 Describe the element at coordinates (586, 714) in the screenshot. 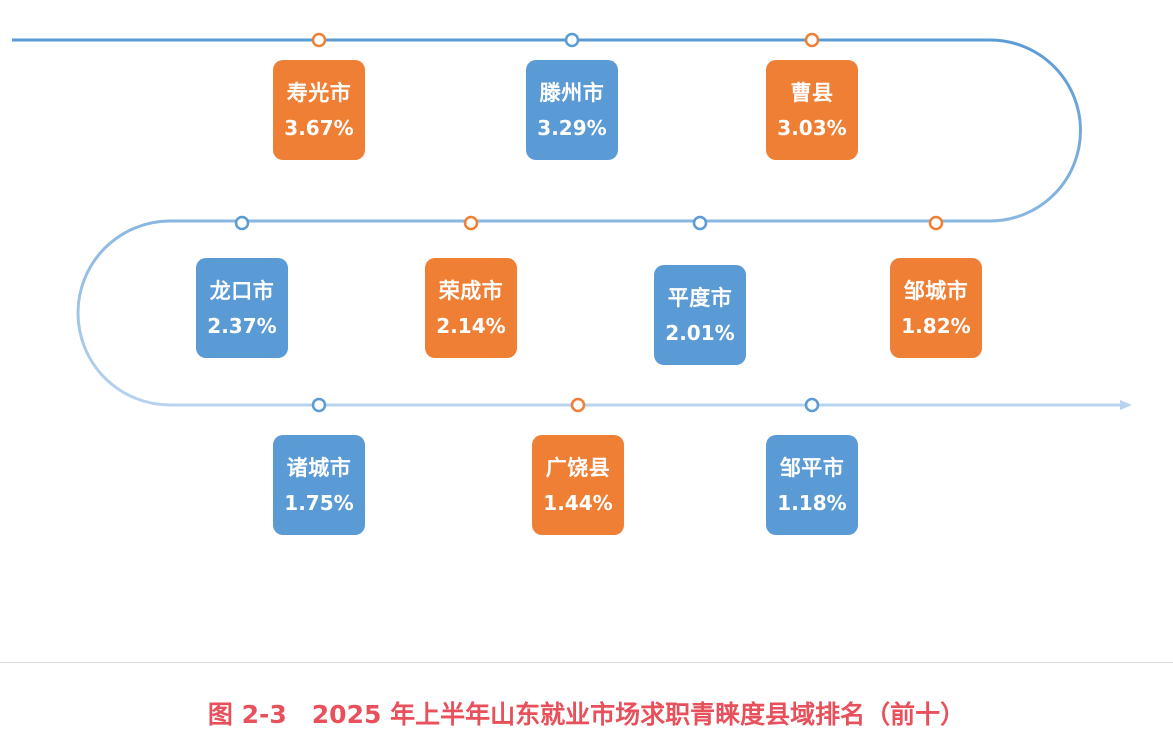

I see `figure-caption: 图 2-3 2025 年上半年山东就业市场求职青睐度县域排名（前十）` at that location.